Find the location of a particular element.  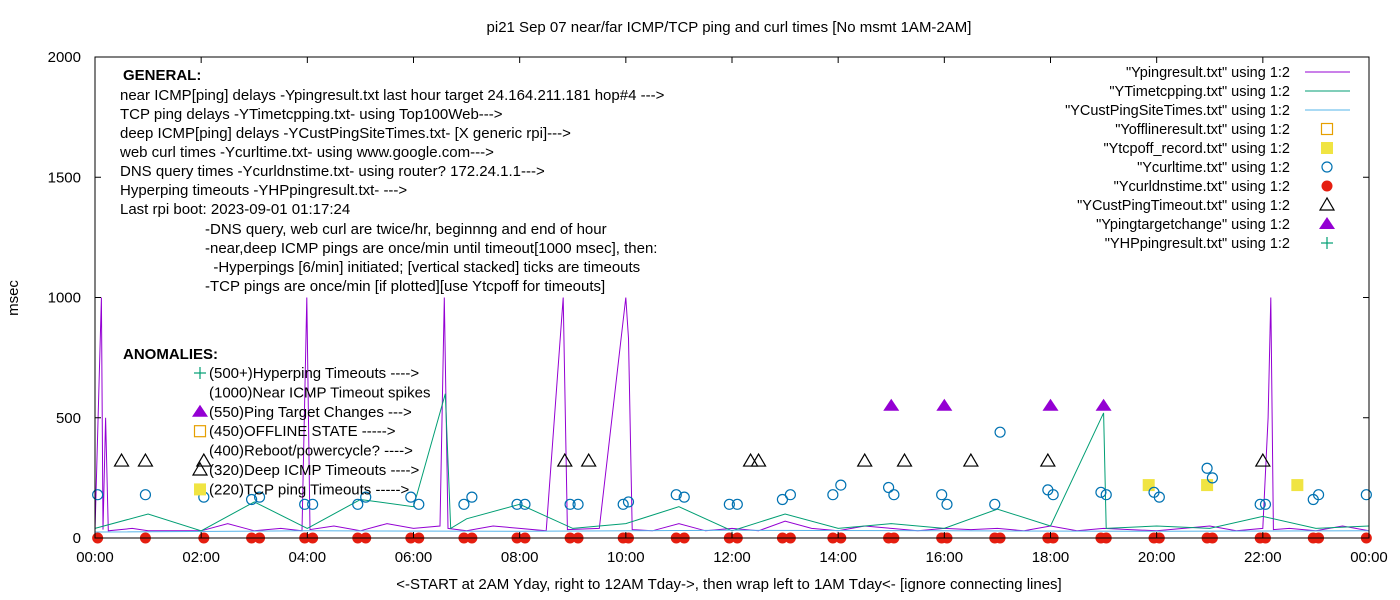

anomaly-line: (500+)Hyperping Timeouts ----> is located at coordinates (314, 373).